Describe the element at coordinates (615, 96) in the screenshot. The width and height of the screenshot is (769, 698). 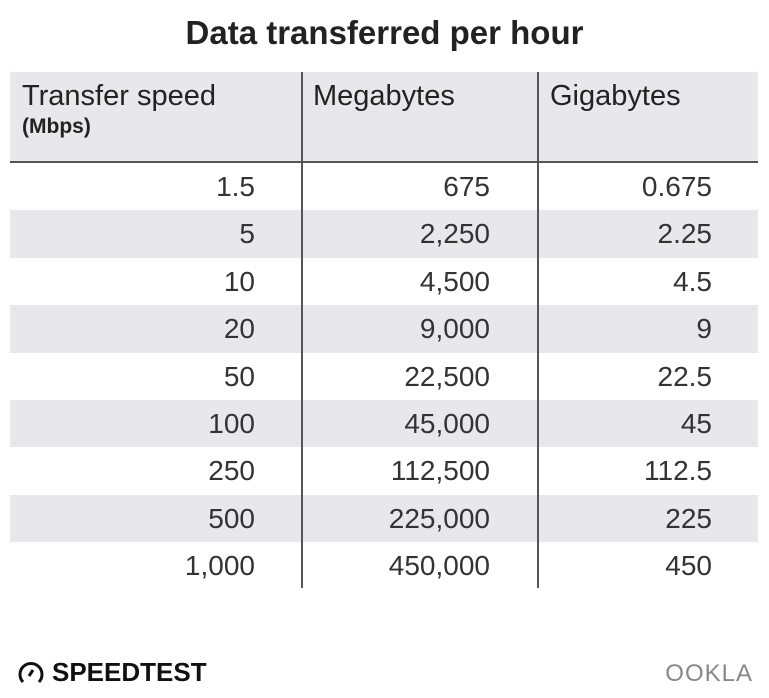
I see `header-gigabytes: Gigabytes` at that location.